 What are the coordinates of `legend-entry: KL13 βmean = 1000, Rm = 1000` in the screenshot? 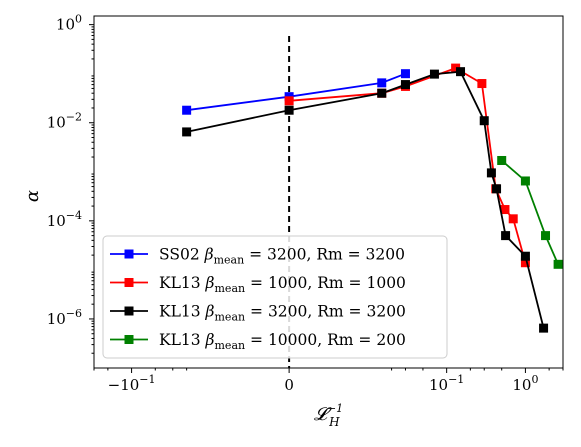 It's located at (258, 284).